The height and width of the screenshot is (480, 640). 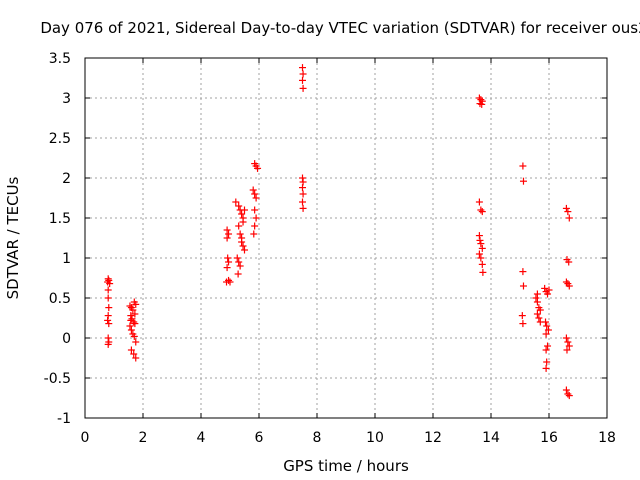 I want to click on y-tick-label: 0, so click(x=66, y=339).